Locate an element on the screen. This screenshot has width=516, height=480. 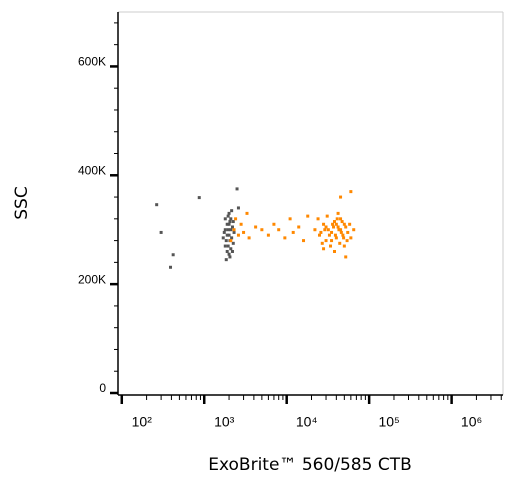
x-tick-label: 10⁶ is located at coordinates (471, 422).